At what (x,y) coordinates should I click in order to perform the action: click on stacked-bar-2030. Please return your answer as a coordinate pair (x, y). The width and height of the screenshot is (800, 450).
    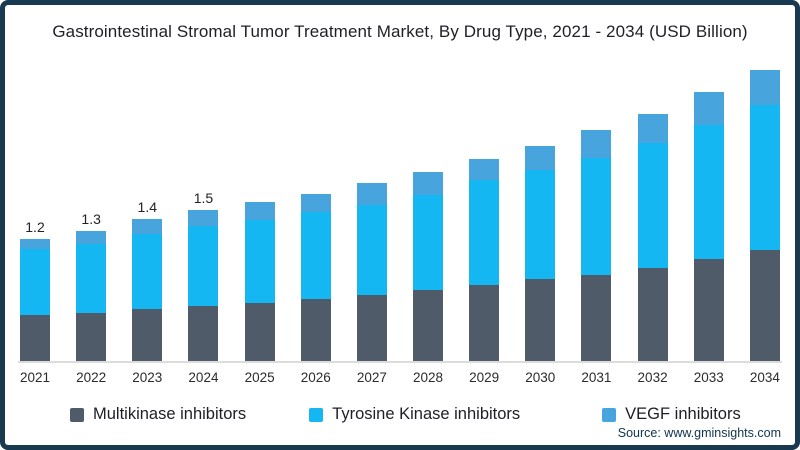
    Looking at the image, I should click on (540, 253).